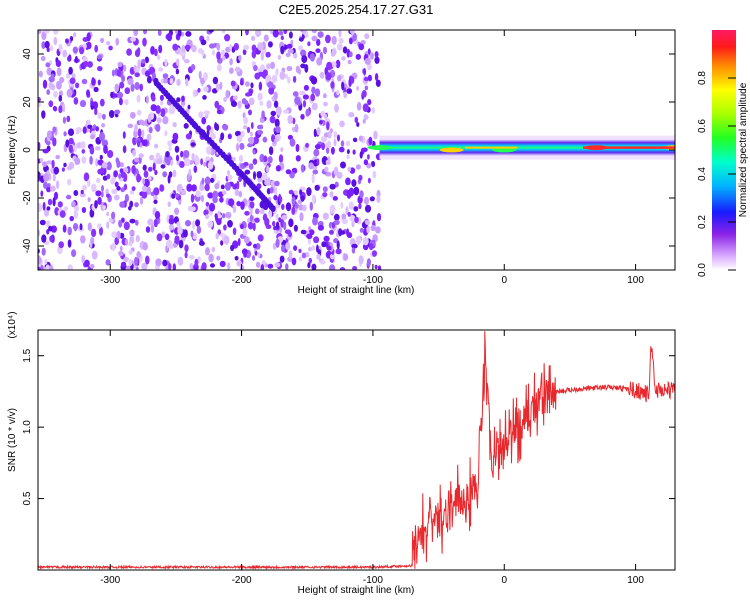 The width and height of the screenshot is (750, 600). I want to click on y-tick-label: 0.5, so click(27, 498).